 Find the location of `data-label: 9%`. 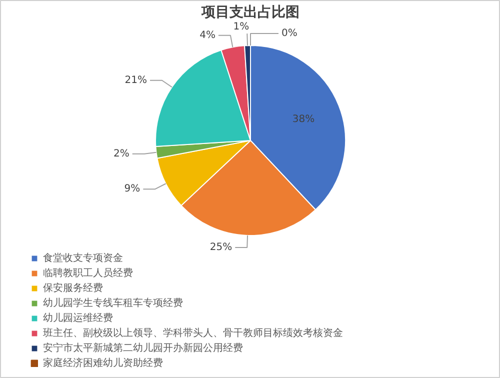

data-label: 9% is located at coordinates (132, 189).